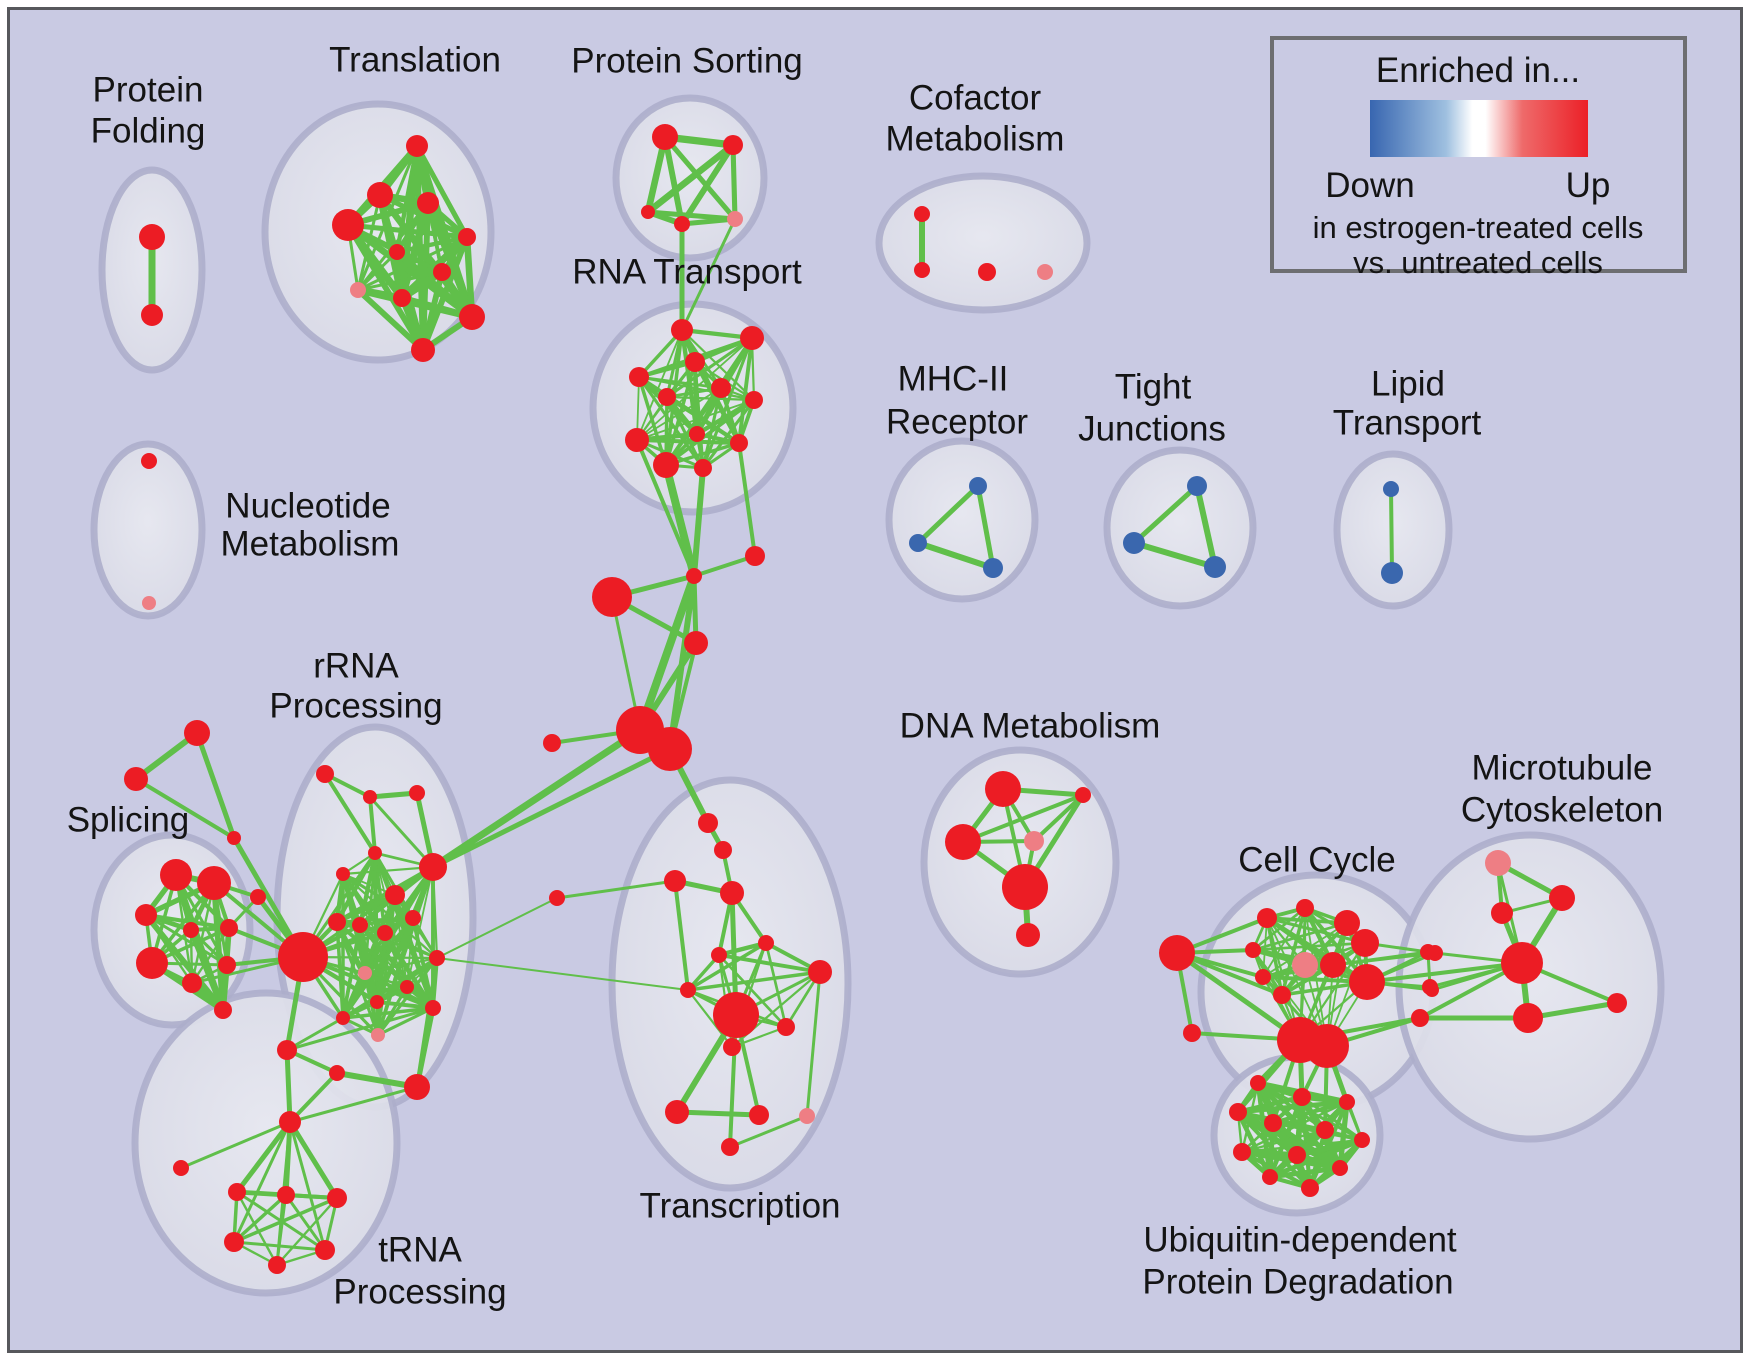  I want to click on cluster-label-cofactor_metabolism-line0: Cofactor, so click(975, 97).